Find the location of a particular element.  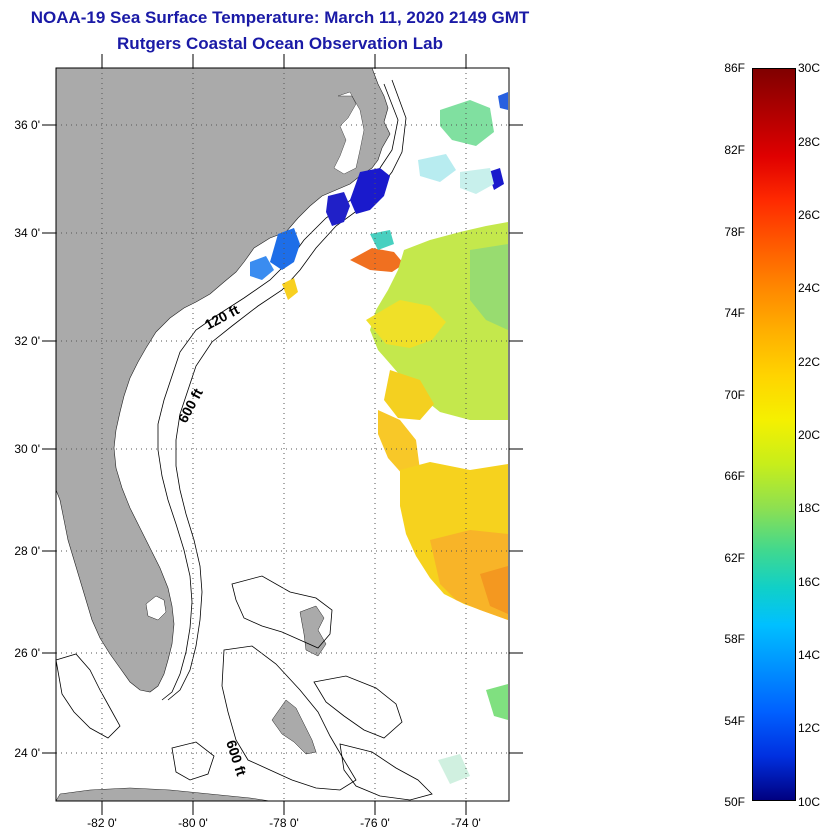

colorbar-f-label: 54F is located at coordinates (734, 721).